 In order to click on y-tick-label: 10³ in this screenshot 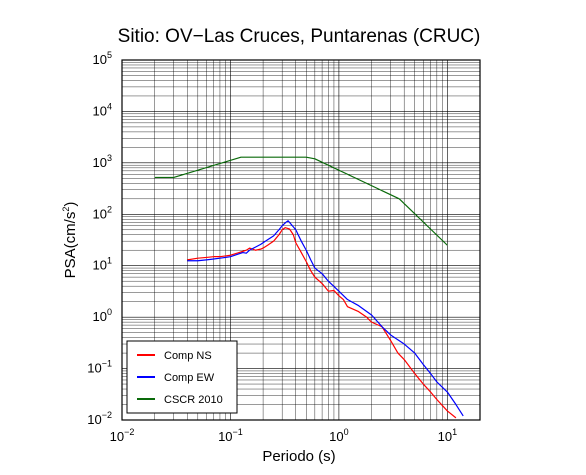, I will do `click(102, 161)`.